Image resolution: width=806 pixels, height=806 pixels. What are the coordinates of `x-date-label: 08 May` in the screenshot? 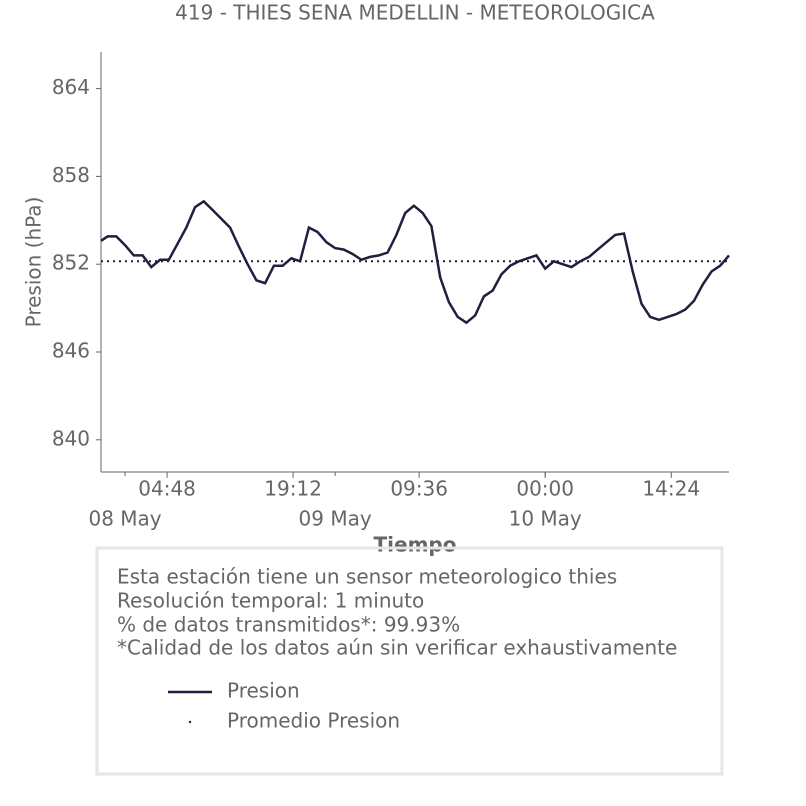 It's located at (124, 519).